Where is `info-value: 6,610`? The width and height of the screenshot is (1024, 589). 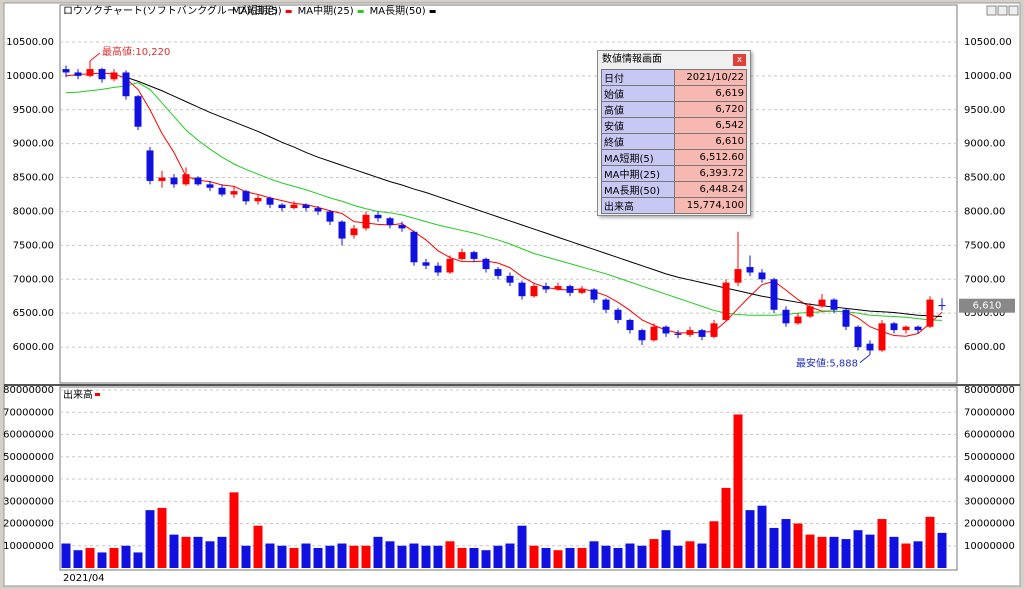 info-value: 6,610 is located at coordinates (710, 141).